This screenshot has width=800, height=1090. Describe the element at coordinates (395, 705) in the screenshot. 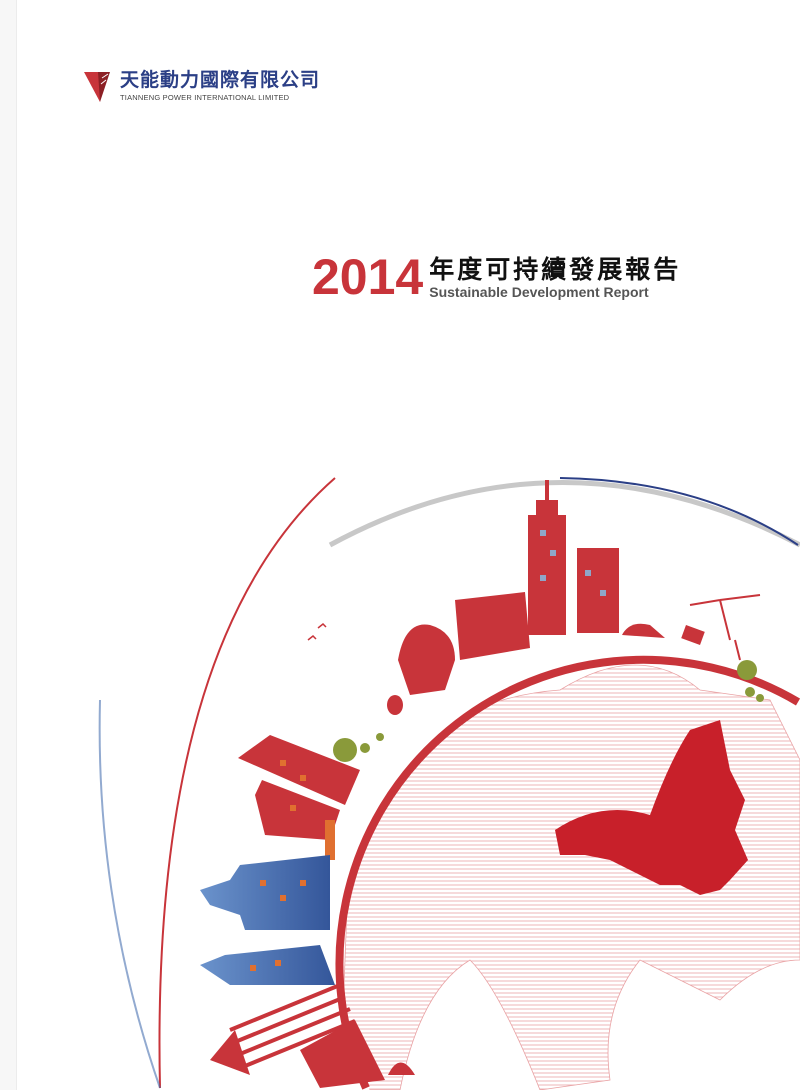

I see `scooter` at that location.